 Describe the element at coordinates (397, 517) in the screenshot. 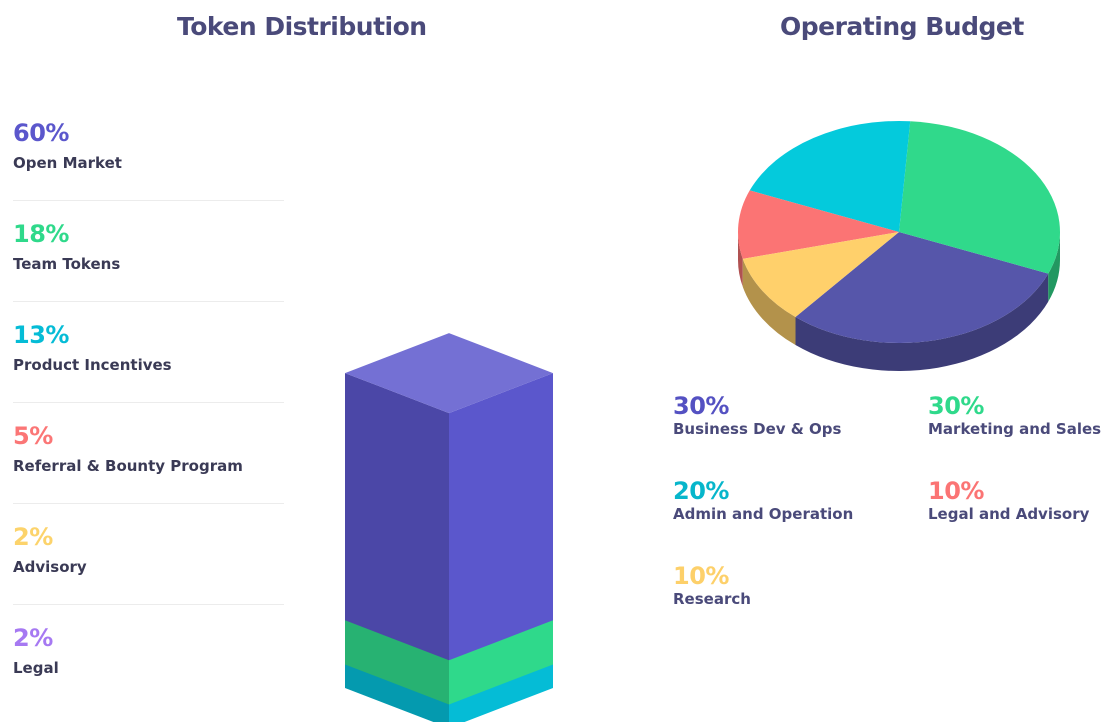

I see `token-block-left-face` at that location.